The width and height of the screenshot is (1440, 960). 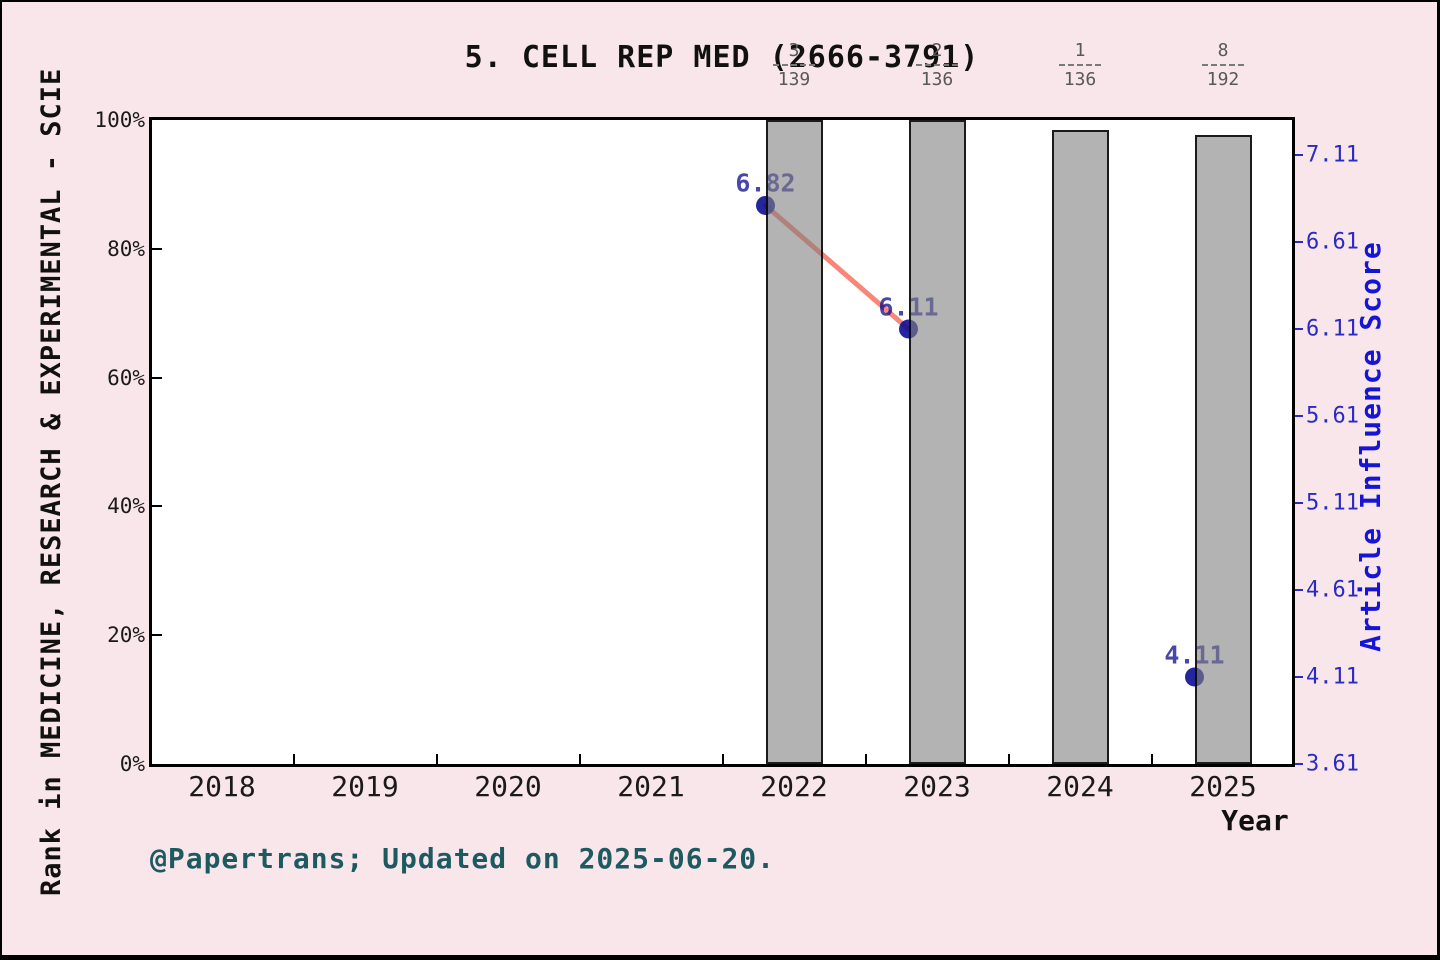 I want to click on rank-numerator: 1, so click(x=1080, y=50).